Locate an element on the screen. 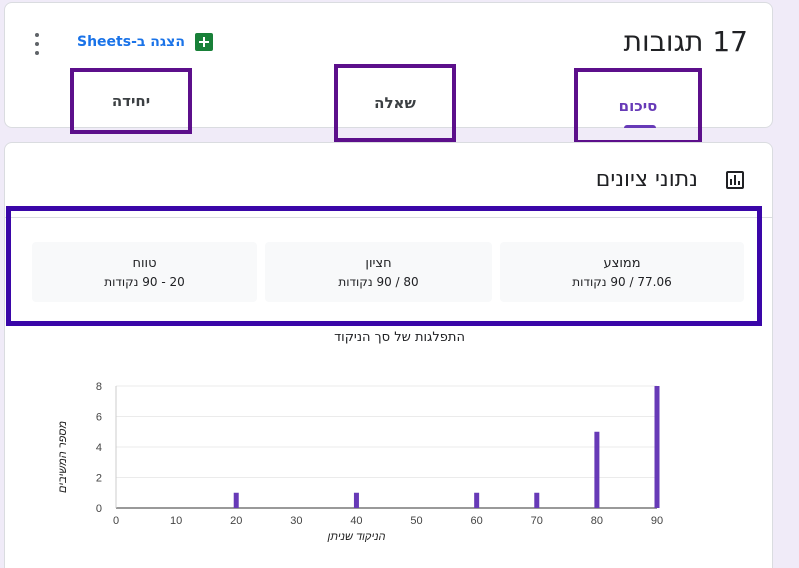 This screenshot has width=799, height=568. x-tick-label: 60 is located at coordinates (477, 521).